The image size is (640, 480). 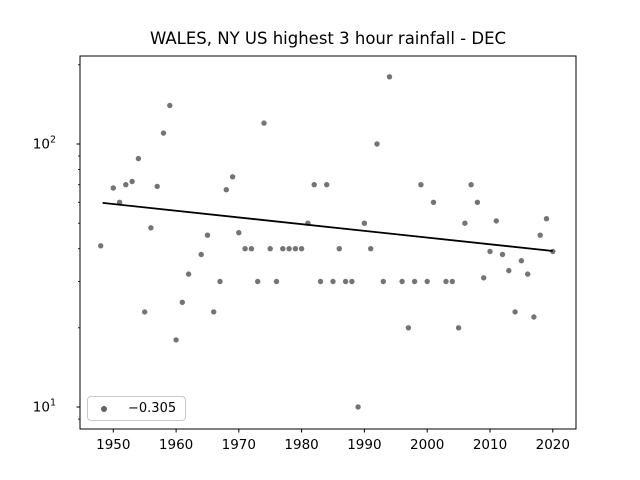 I want to click on x-tick-label: 2010, so click(x=490, y=445).